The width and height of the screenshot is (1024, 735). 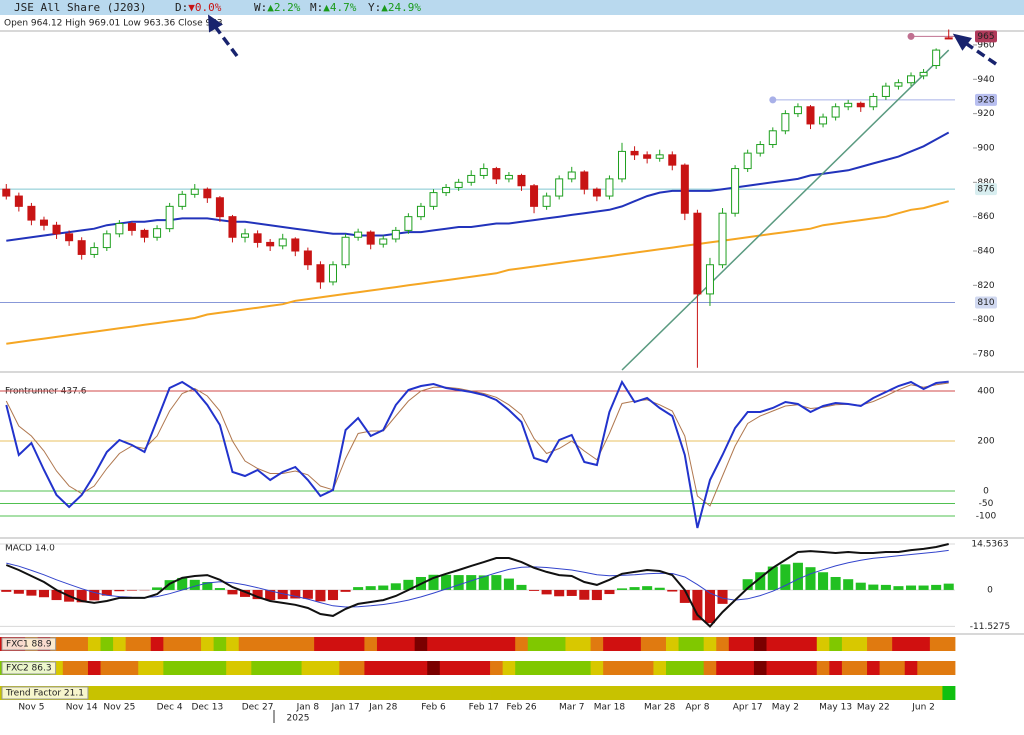 What do you see at coordinates (785, 708) in the screenshot?
I see `x-tick-label: May 2` at bounding box center [785, 708].